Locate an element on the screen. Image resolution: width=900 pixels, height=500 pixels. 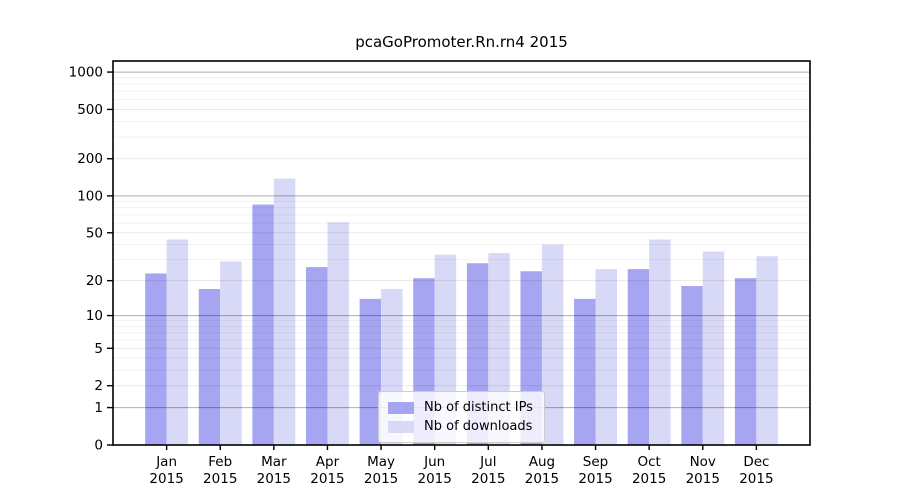
legend-label-downloads: Nb of downloads is located at coordinates (478, 426).